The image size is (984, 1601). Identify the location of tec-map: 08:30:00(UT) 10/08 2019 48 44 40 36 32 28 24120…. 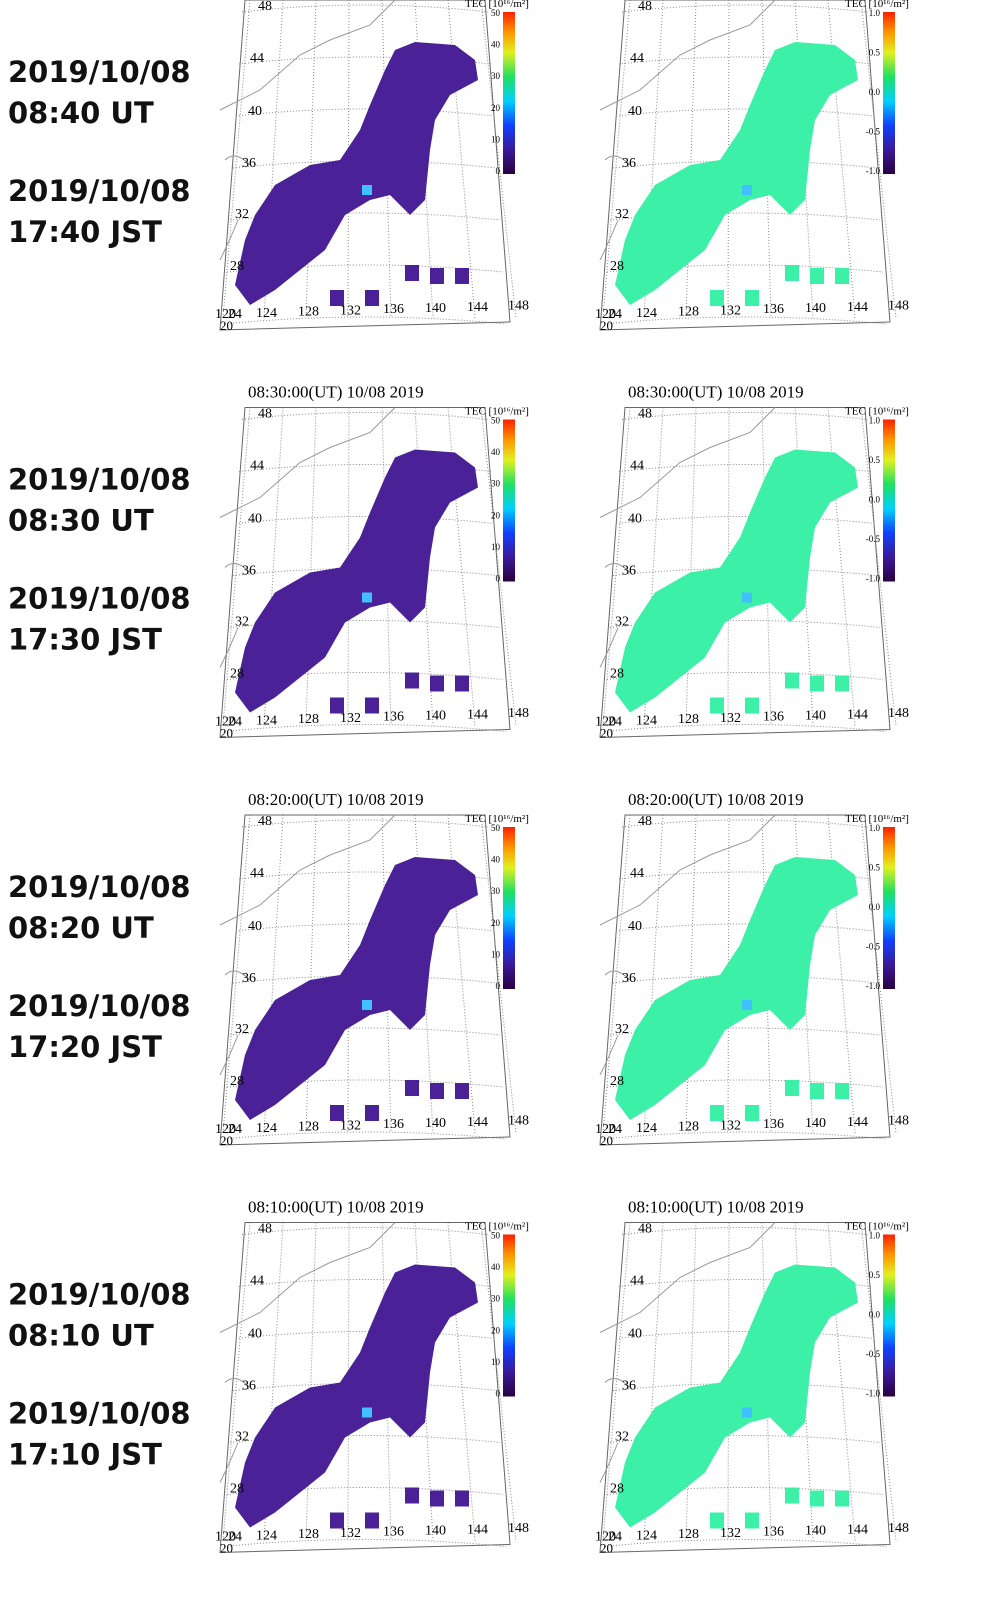
(372, 562).